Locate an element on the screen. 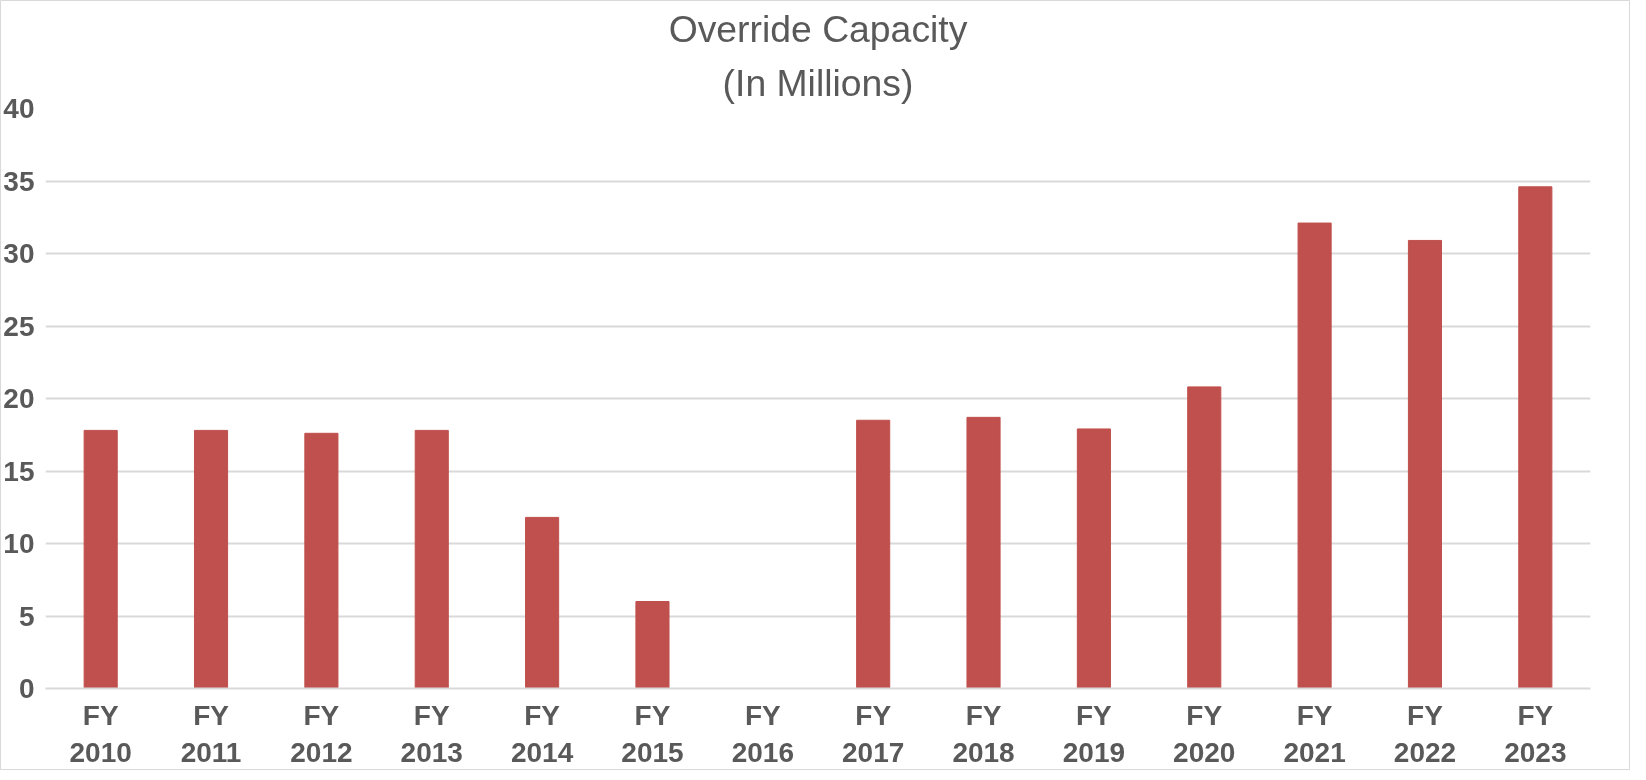  x-tick-label: FY 2023 is located at coordinates (1535, 733).